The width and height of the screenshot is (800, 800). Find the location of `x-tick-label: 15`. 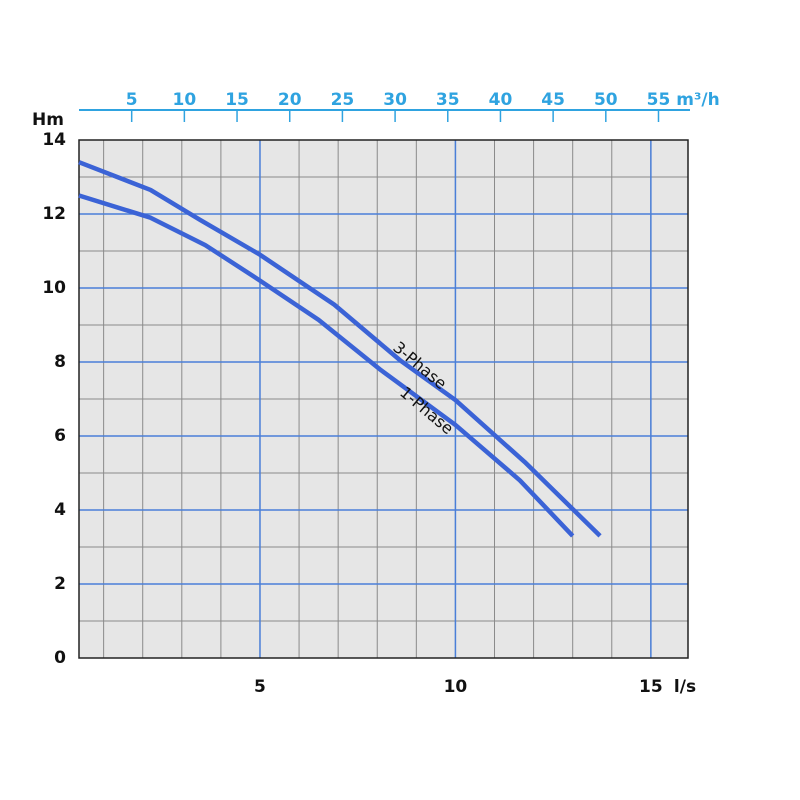

x-tick-label: 15 is located at coordinates (651, 687).